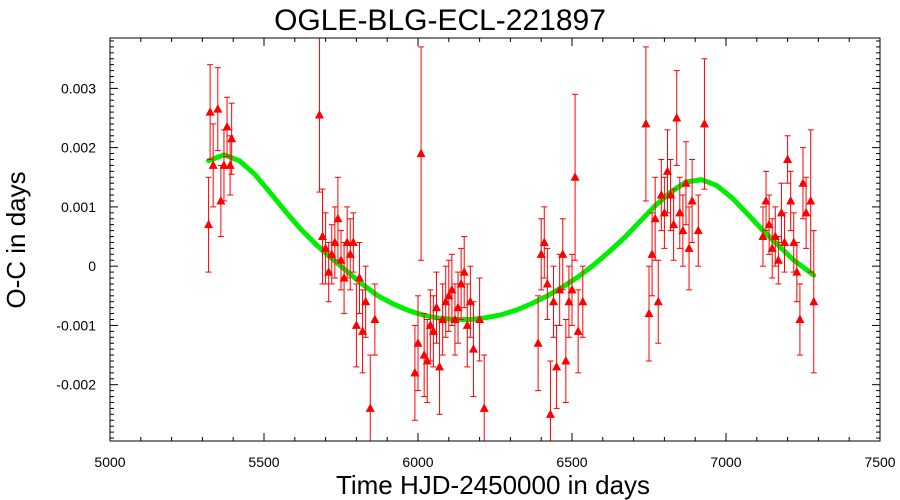 This screenshot has width=900, height=500. I want to click on chart-title: OGLE-BLG-ECL-221897, so click(440, 20).